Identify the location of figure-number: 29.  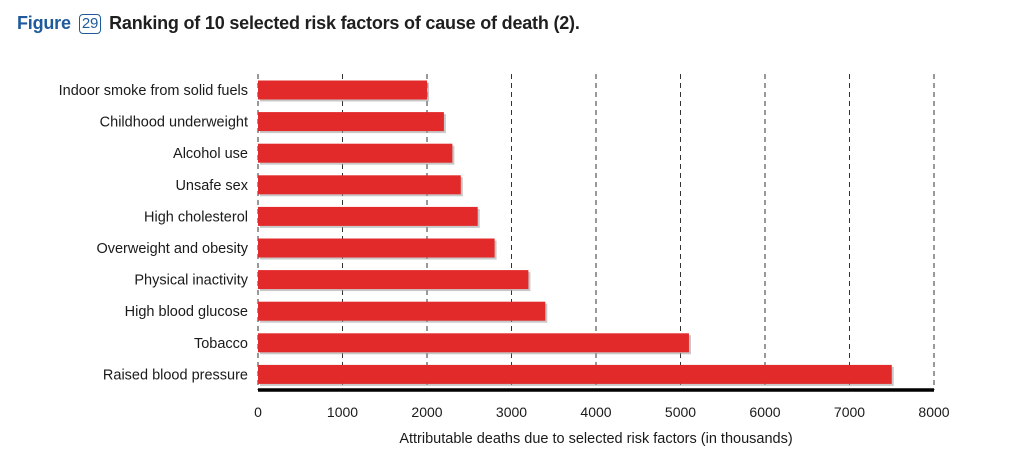
(90, 23).